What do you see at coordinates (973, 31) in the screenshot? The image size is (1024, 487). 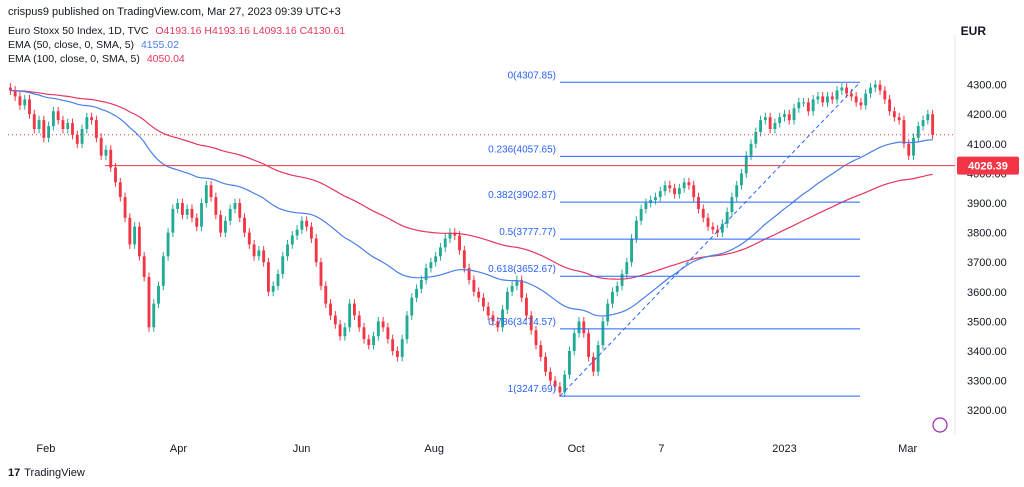 I see `currency-label: EUR` at bounding box center [973, 31].